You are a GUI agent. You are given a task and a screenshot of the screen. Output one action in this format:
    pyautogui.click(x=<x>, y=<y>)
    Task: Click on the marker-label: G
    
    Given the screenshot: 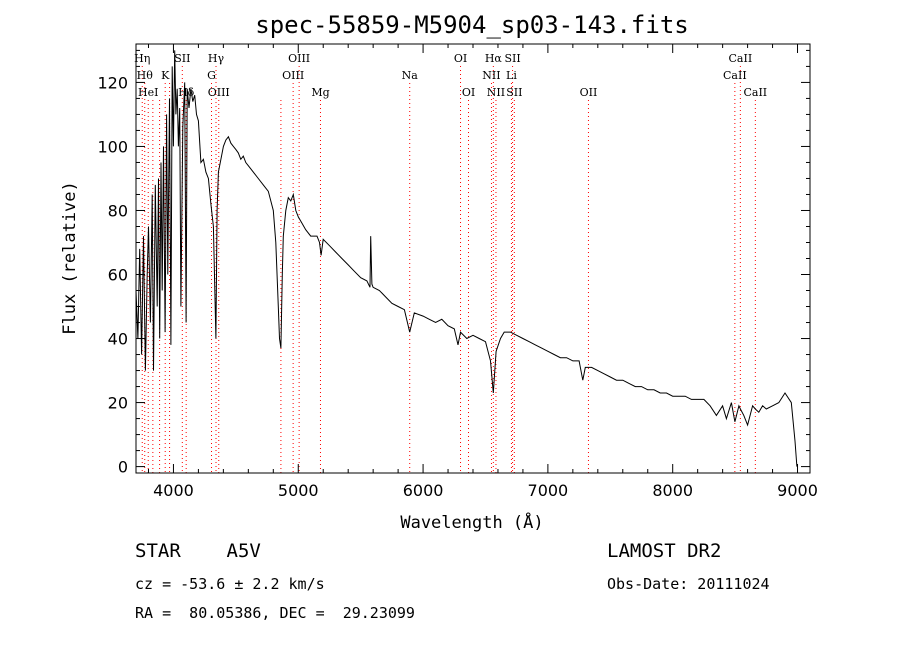 What is the action you would take?
    pyautogui.click(x=211, y=75)
    